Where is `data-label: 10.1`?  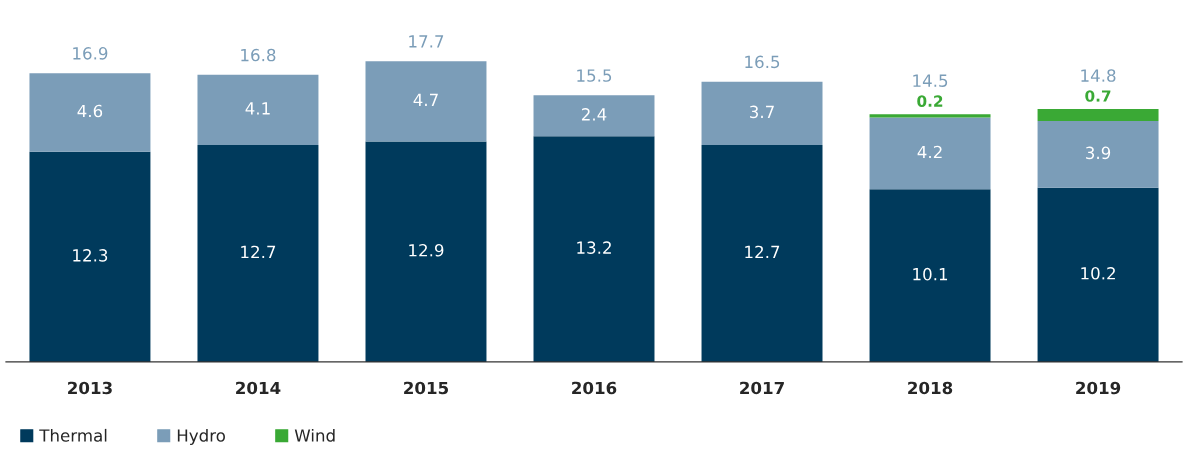
data-label: 10.1 is located at coordinates (930, 274).